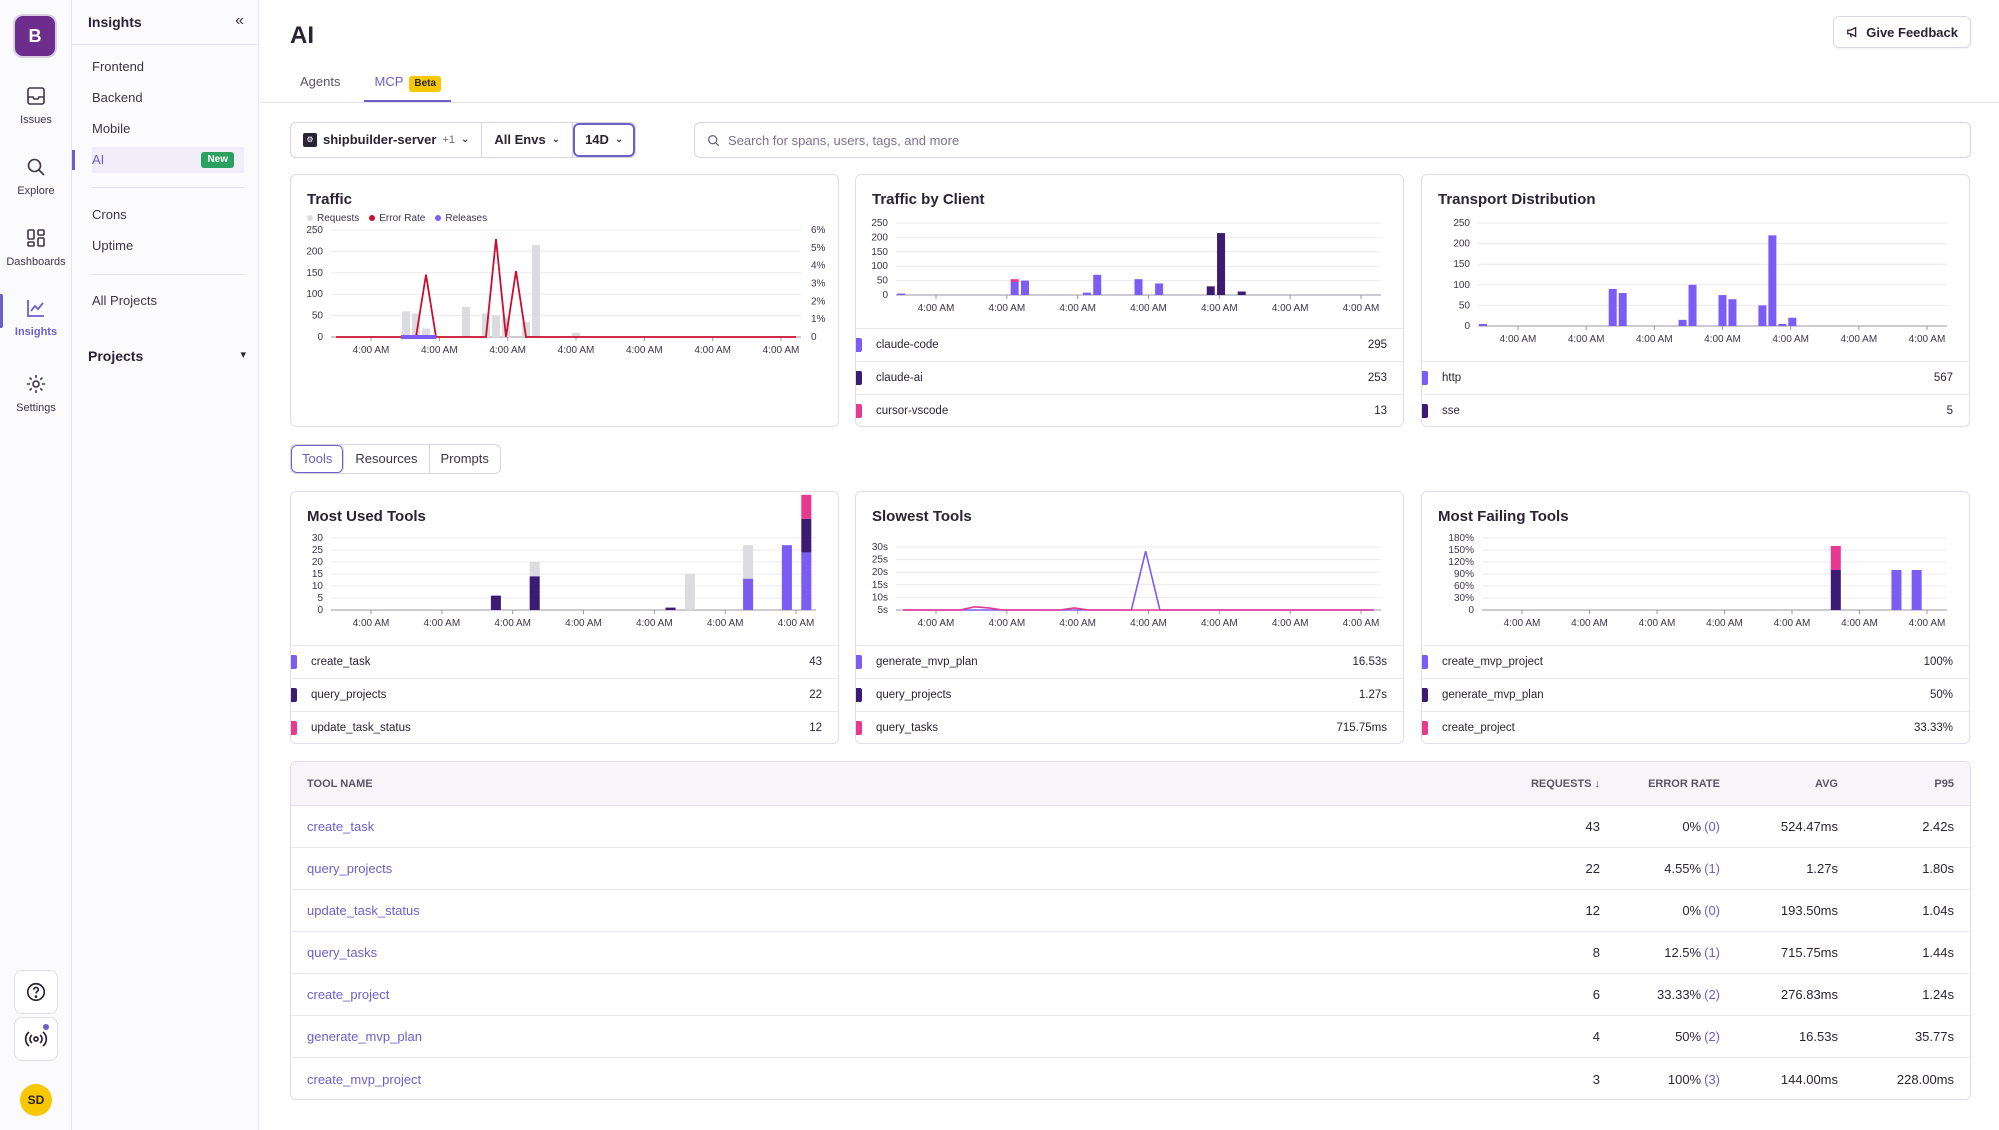 Image resolution: width=1999 pixels, height=1130 pixels. I want to click on help-button, so click(36, 992).